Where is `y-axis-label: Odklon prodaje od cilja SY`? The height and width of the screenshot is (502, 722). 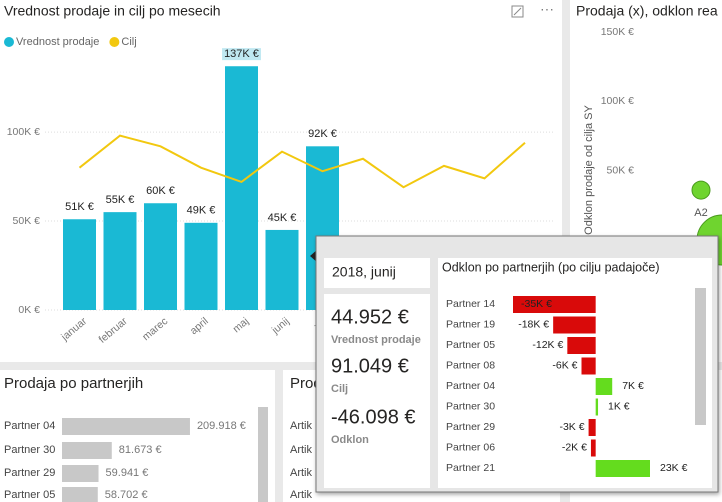 y-axis-label: Odklon prodaje od cilja SY is located at coordinates (589, 170).